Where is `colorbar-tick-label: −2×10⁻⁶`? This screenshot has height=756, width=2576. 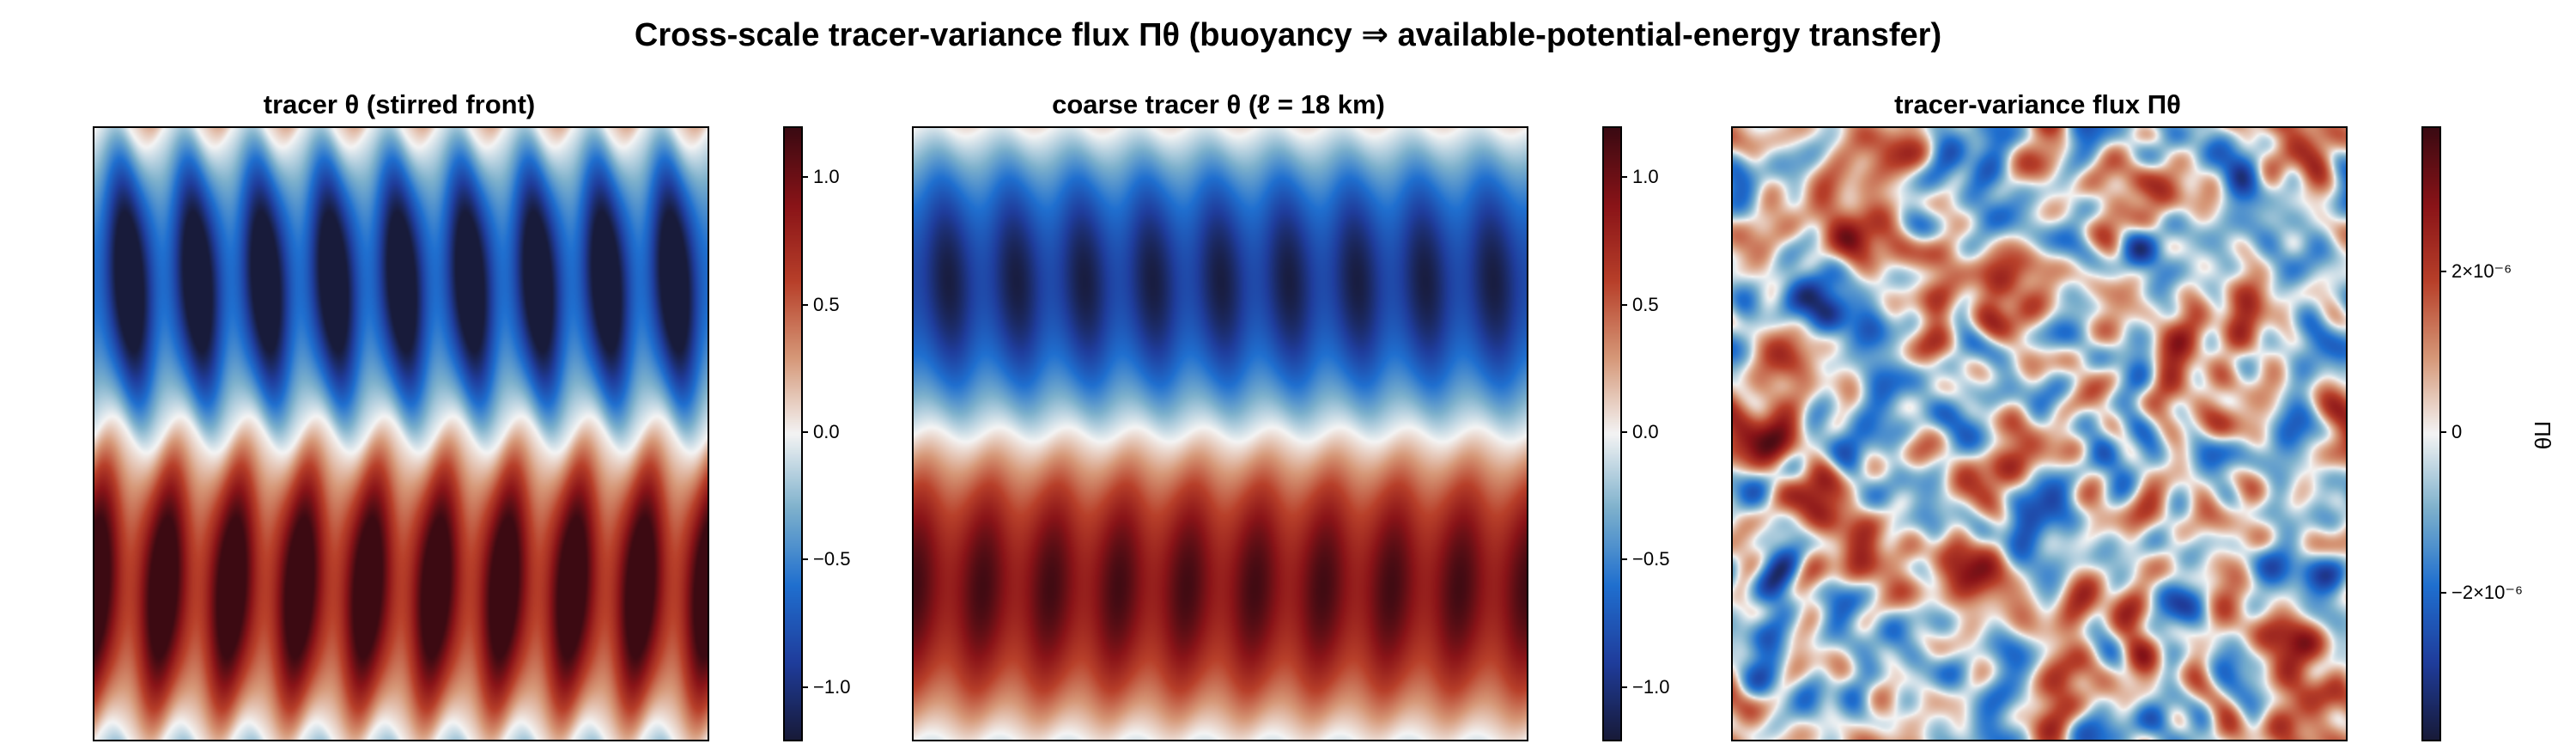
colorbar-tick-label: −2×10⁻⁶ is located at coordinates (2487, 593).